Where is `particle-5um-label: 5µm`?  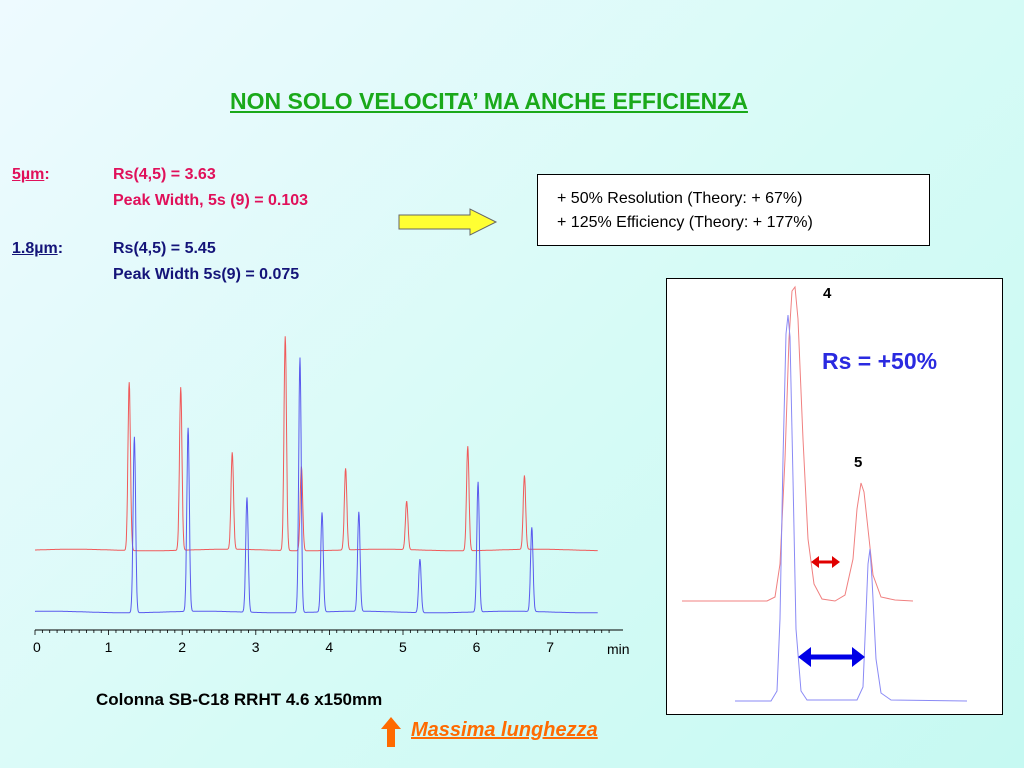
particle-5um-label: 5µm is located at coordinates (28, 174).